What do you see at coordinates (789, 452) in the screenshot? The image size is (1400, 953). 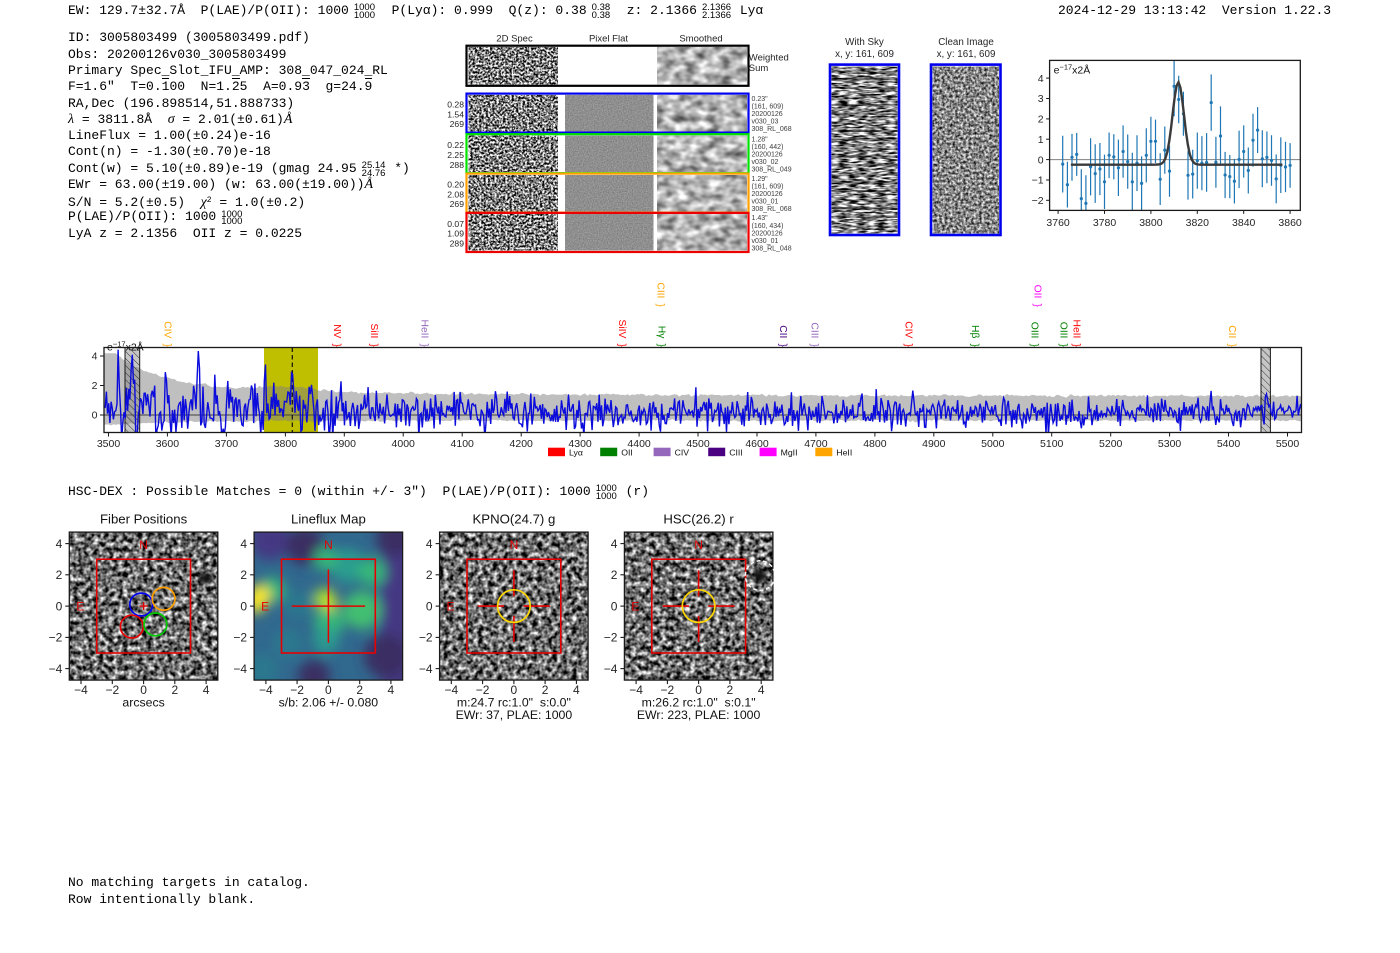 I see `svg-text: MgII` at bounding box center [789, 452].